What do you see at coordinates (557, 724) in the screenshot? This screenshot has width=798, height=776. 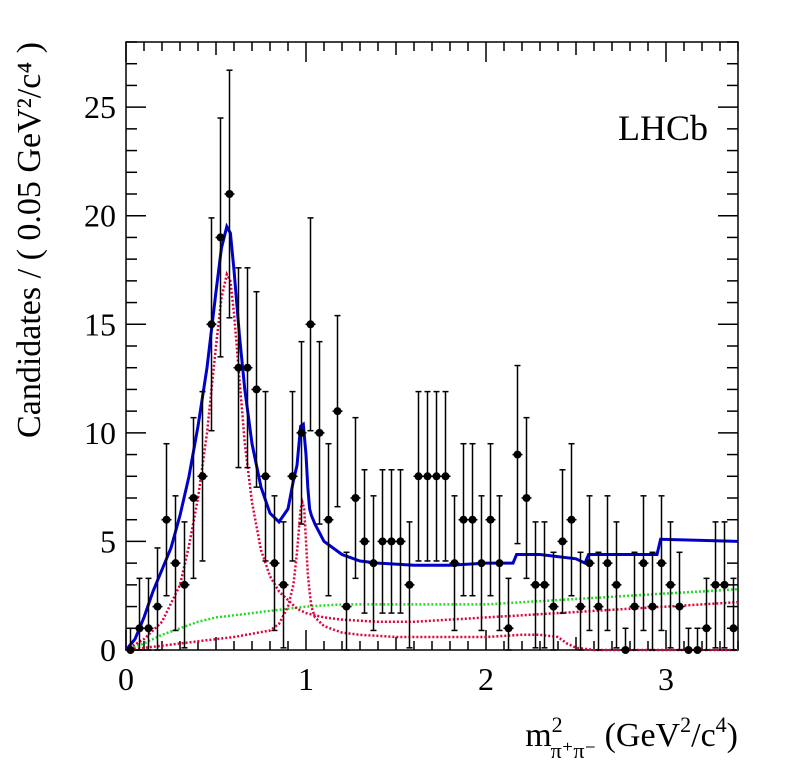 I see `x-axis-title-sup: 2` at bounding box center [557, 724].